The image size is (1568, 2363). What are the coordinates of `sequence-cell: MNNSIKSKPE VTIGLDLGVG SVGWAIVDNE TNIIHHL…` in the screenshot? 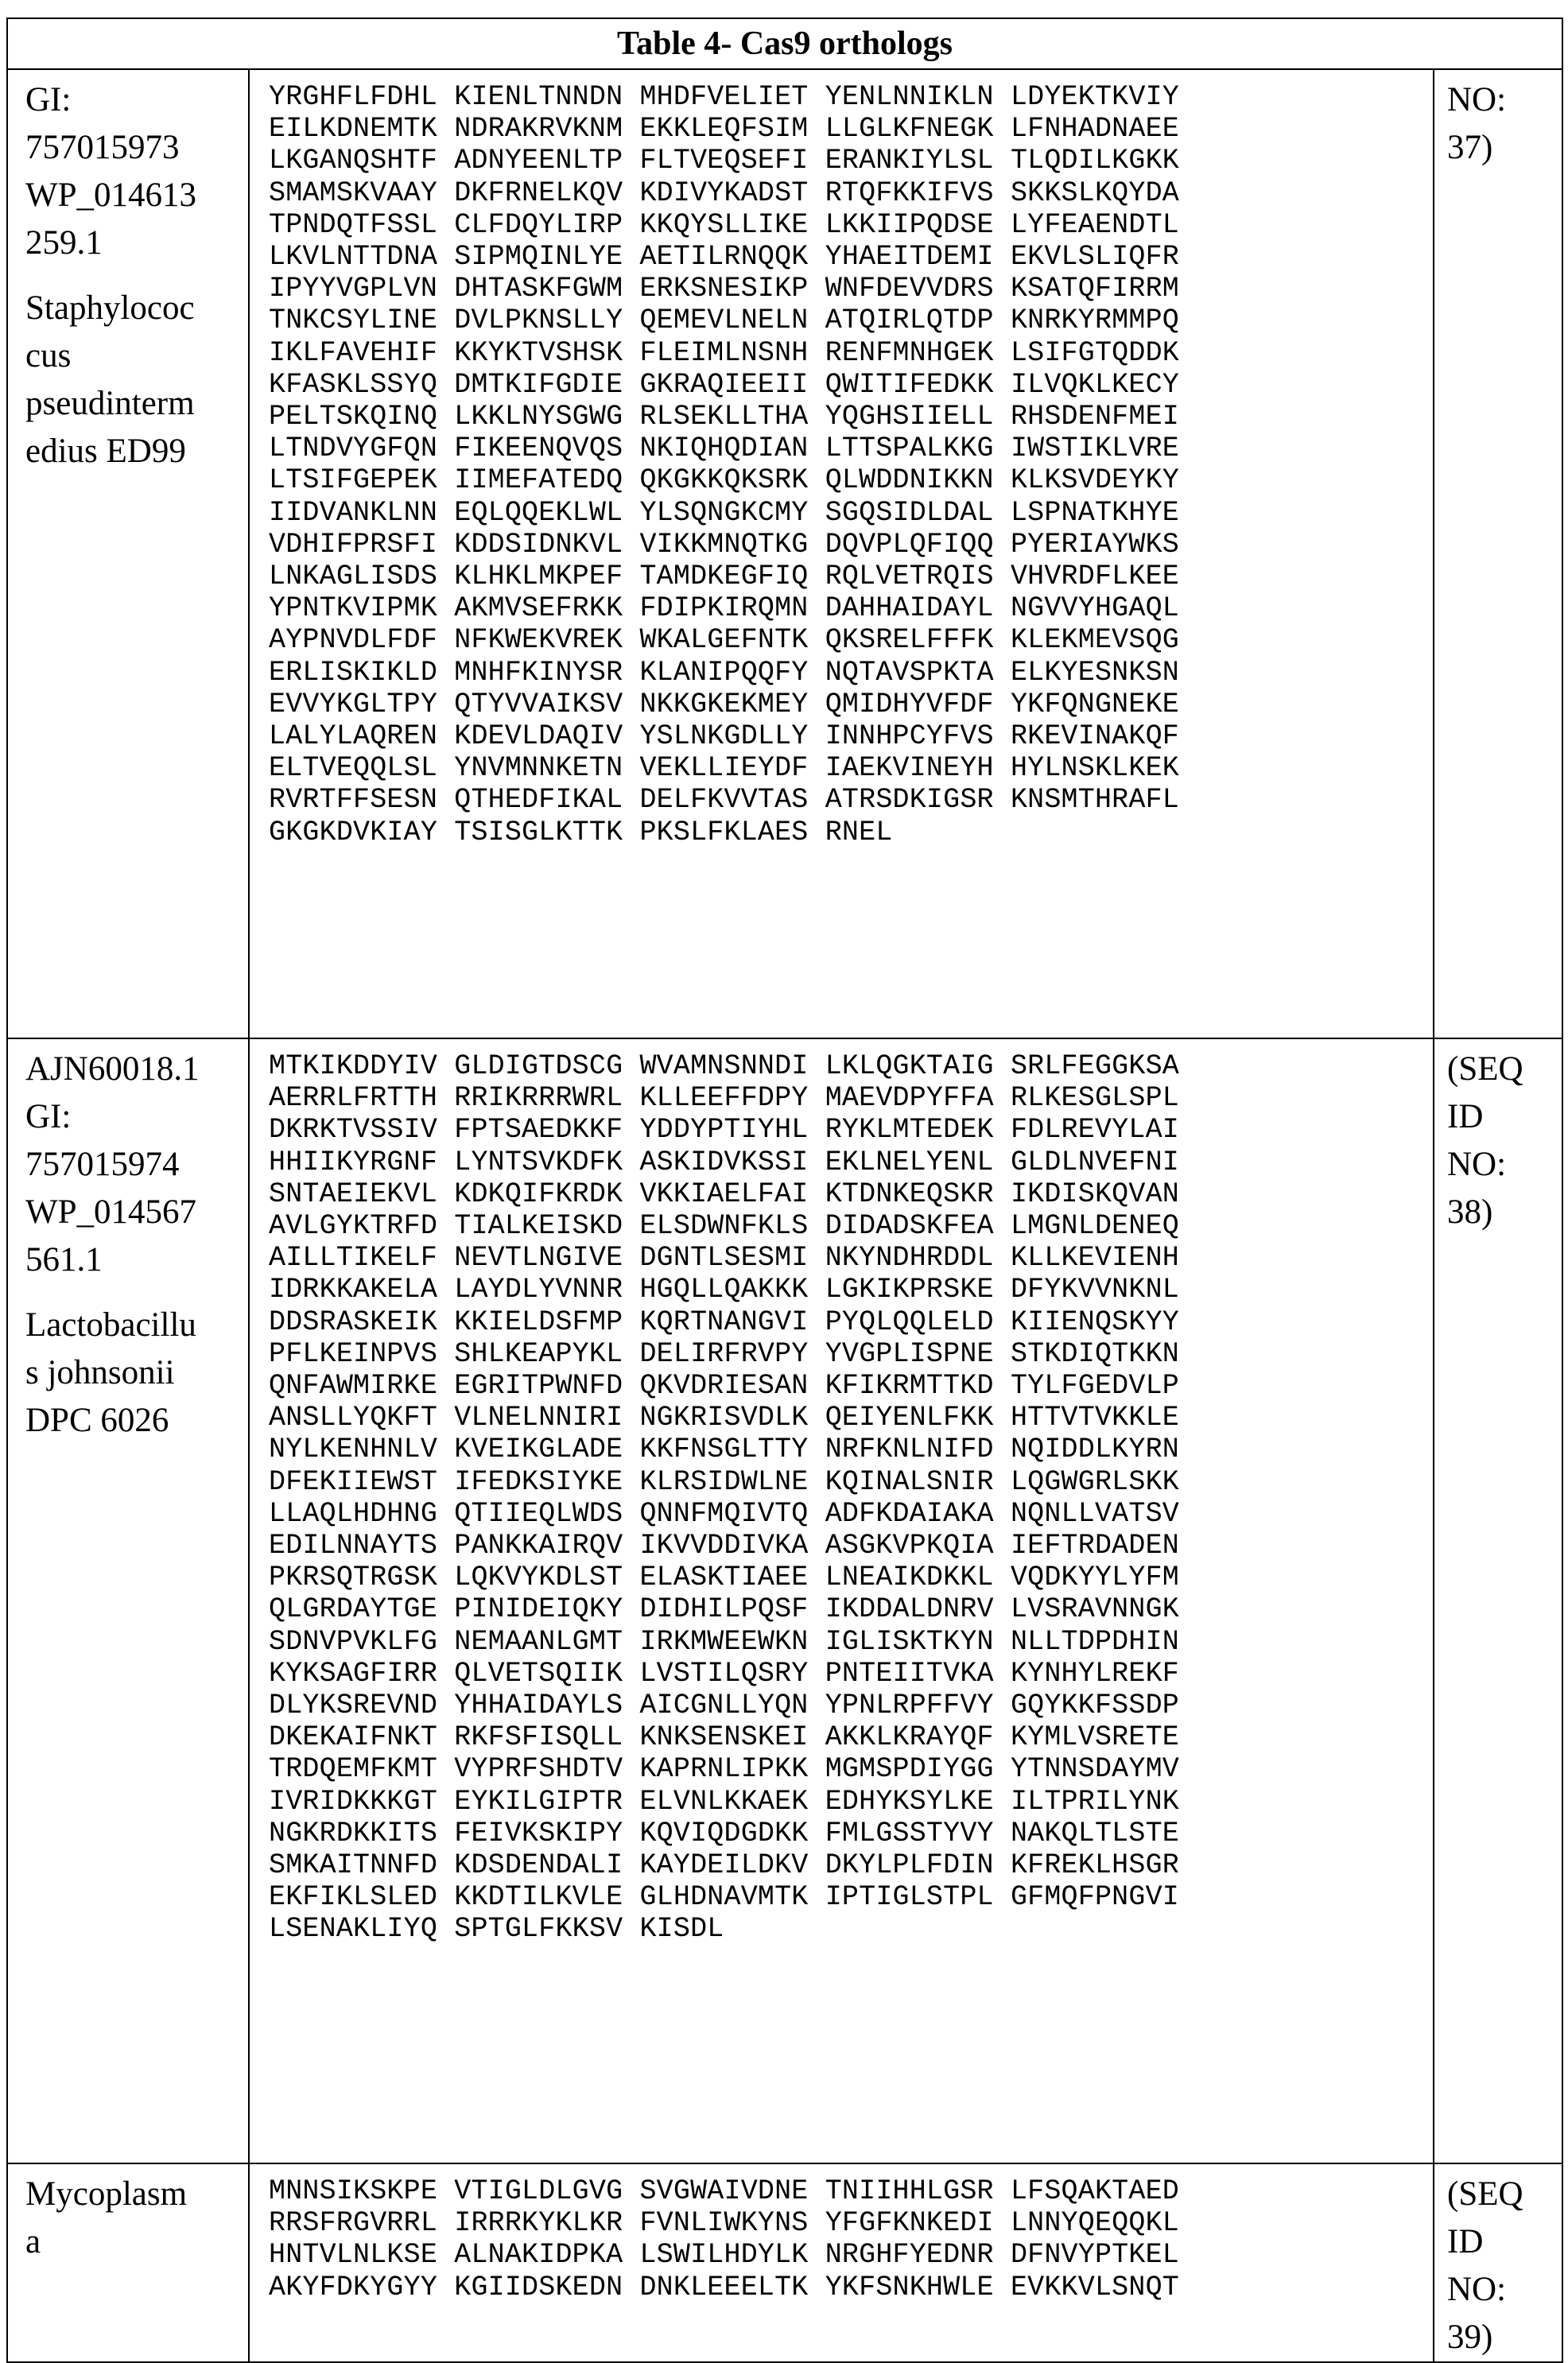 It's located at (841, 2263).